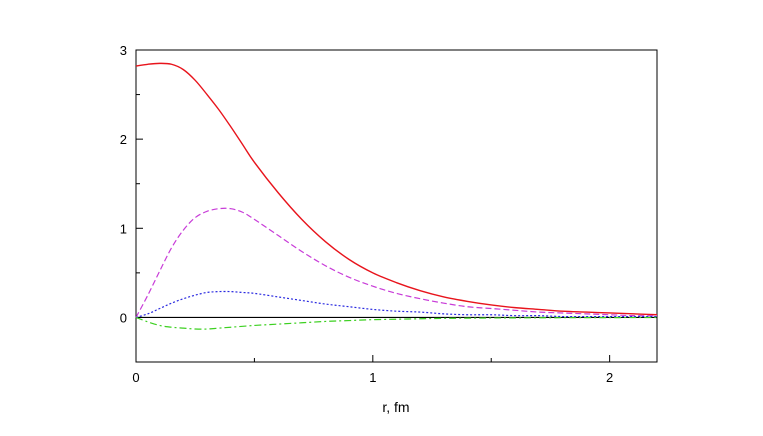  I want to click on y-tick-label: 3, so click(123, 50).